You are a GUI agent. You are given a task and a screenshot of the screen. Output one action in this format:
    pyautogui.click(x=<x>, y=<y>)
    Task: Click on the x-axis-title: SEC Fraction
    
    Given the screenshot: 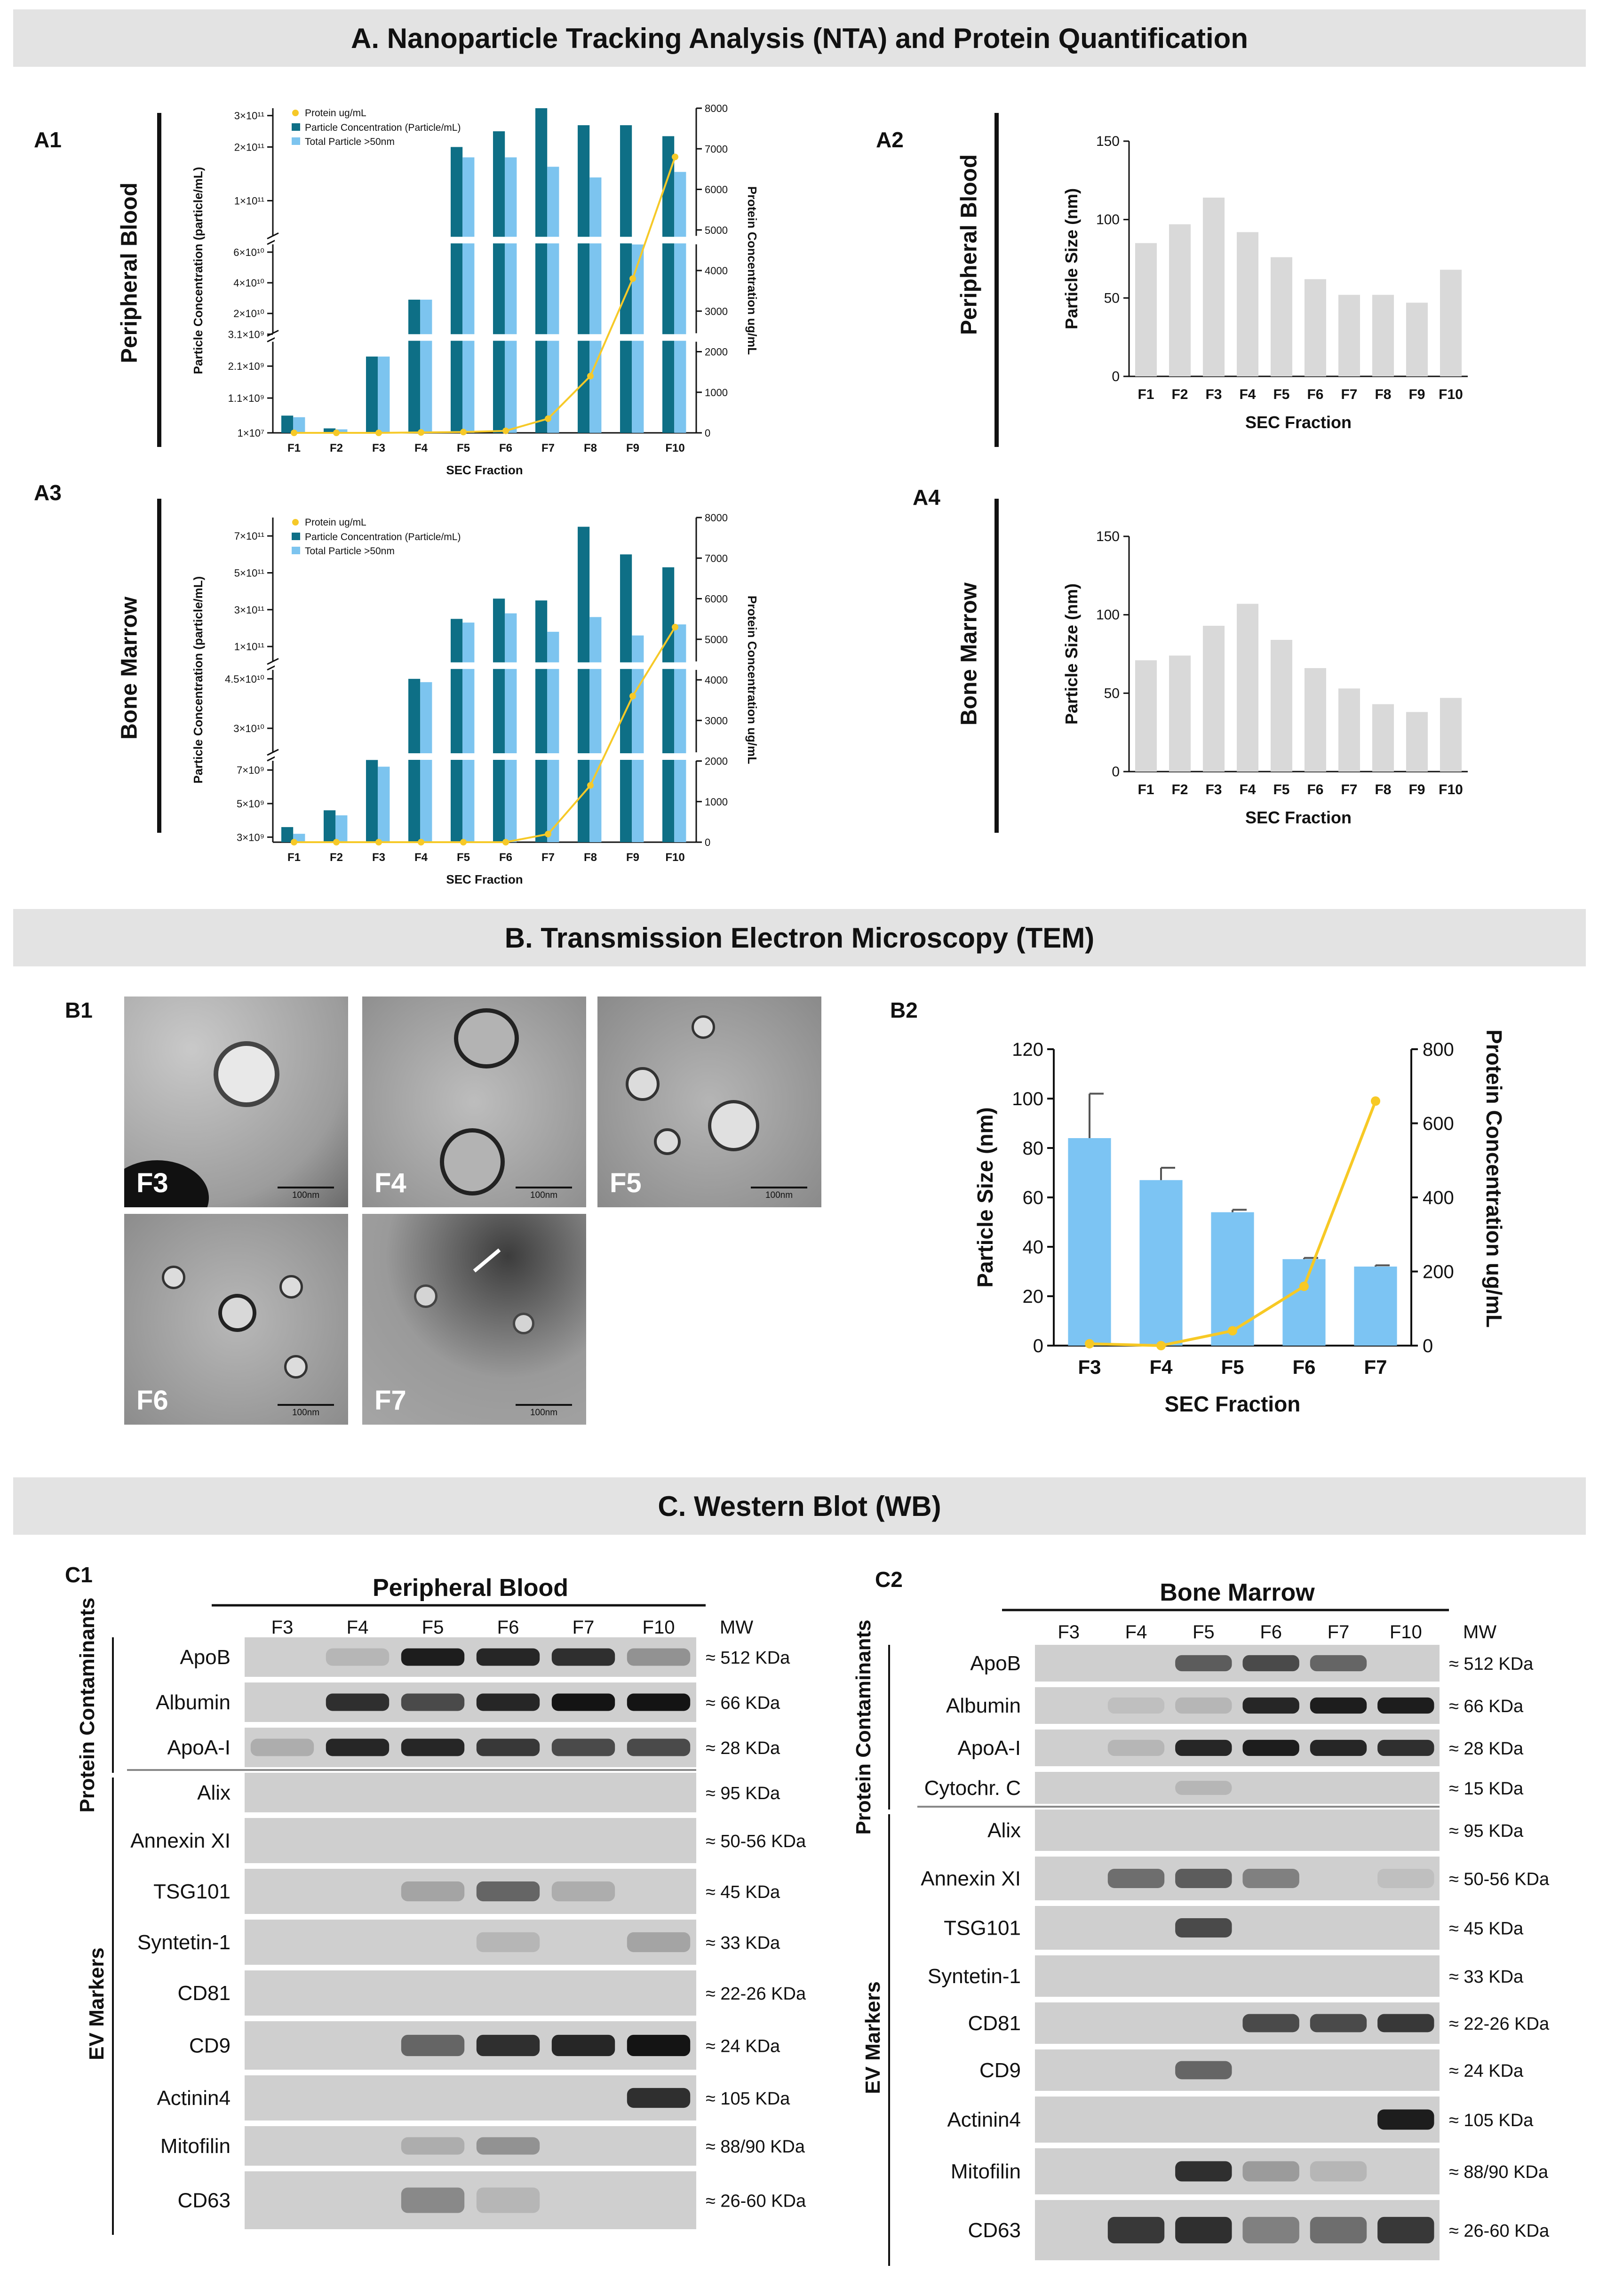 What is the action you would take?
    pyautogui.click(x=485, y=470)
    